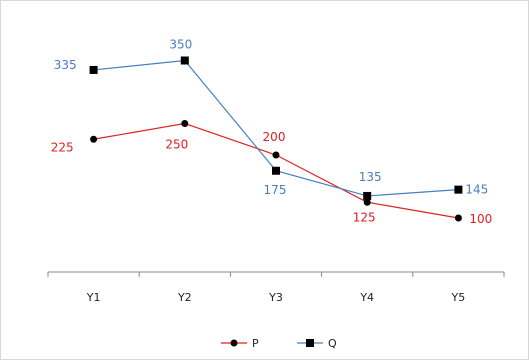  What do you see at coordinates (65, 65) in the screenshot?
I see `data-label-q: 335` at bounding box center [65, 65].